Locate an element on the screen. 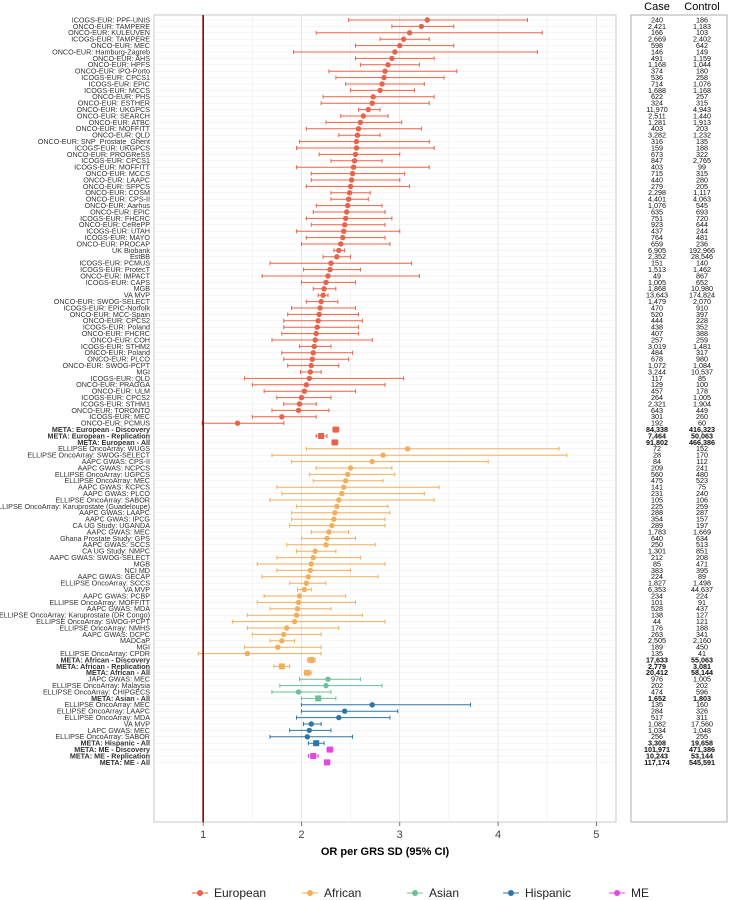 The height and width of the screenshot is (900, 729). case-count: 301 is located at coordinates (657, 416).